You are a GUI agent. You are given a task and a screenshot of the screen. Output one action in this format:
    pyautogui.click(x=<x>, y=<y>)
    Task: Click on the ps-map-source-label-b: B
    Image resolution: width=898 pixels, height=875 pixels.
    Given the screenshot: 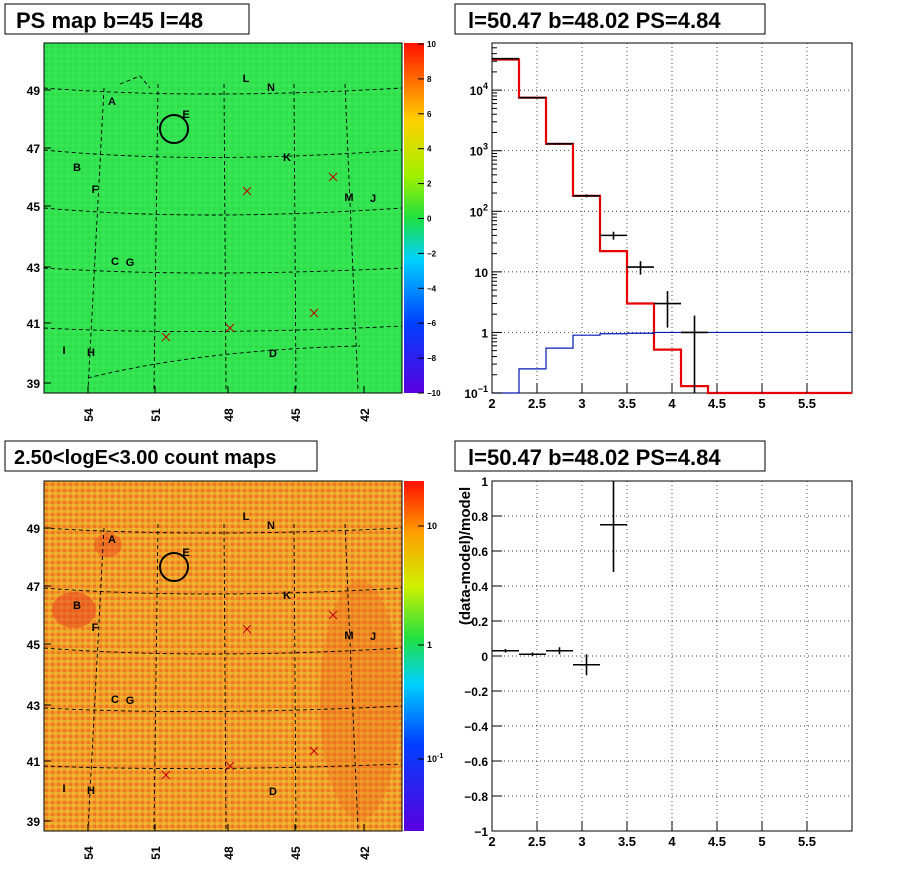 What is the action you would take?
    pyautogui.click(x=77, y=168)
    